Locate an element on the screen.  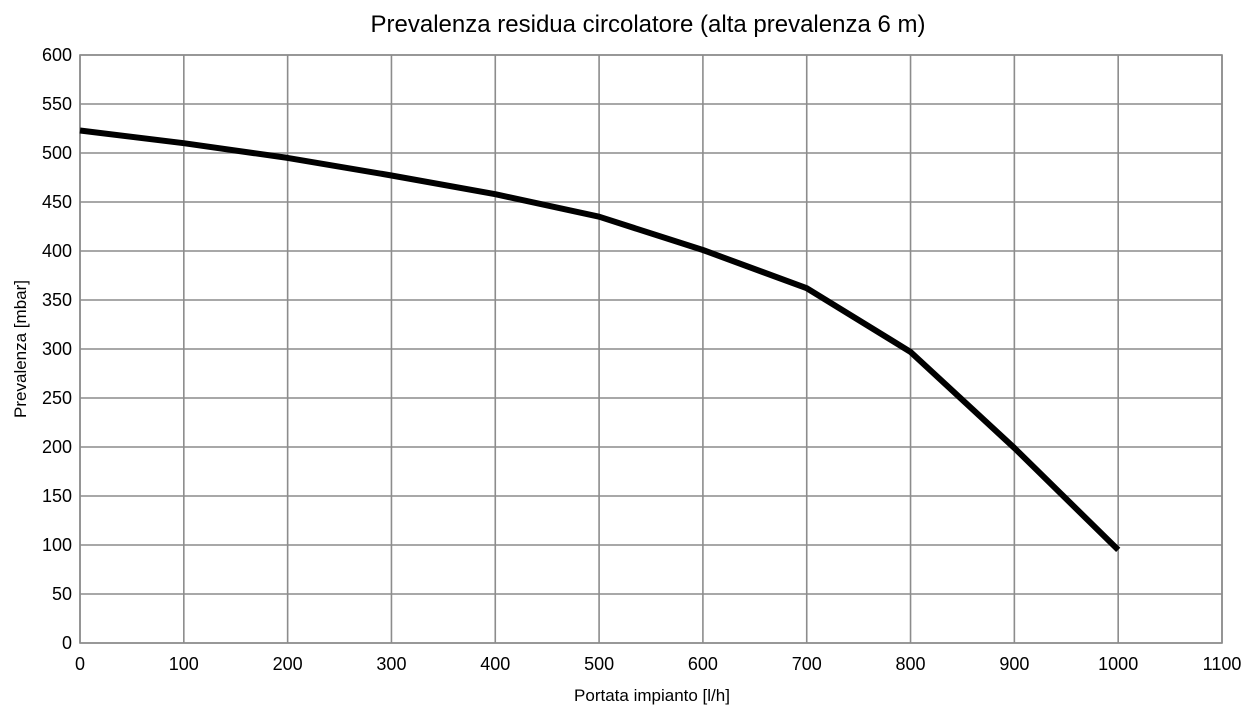
y-tick-label: 300 is located at coordinates (57, 349).